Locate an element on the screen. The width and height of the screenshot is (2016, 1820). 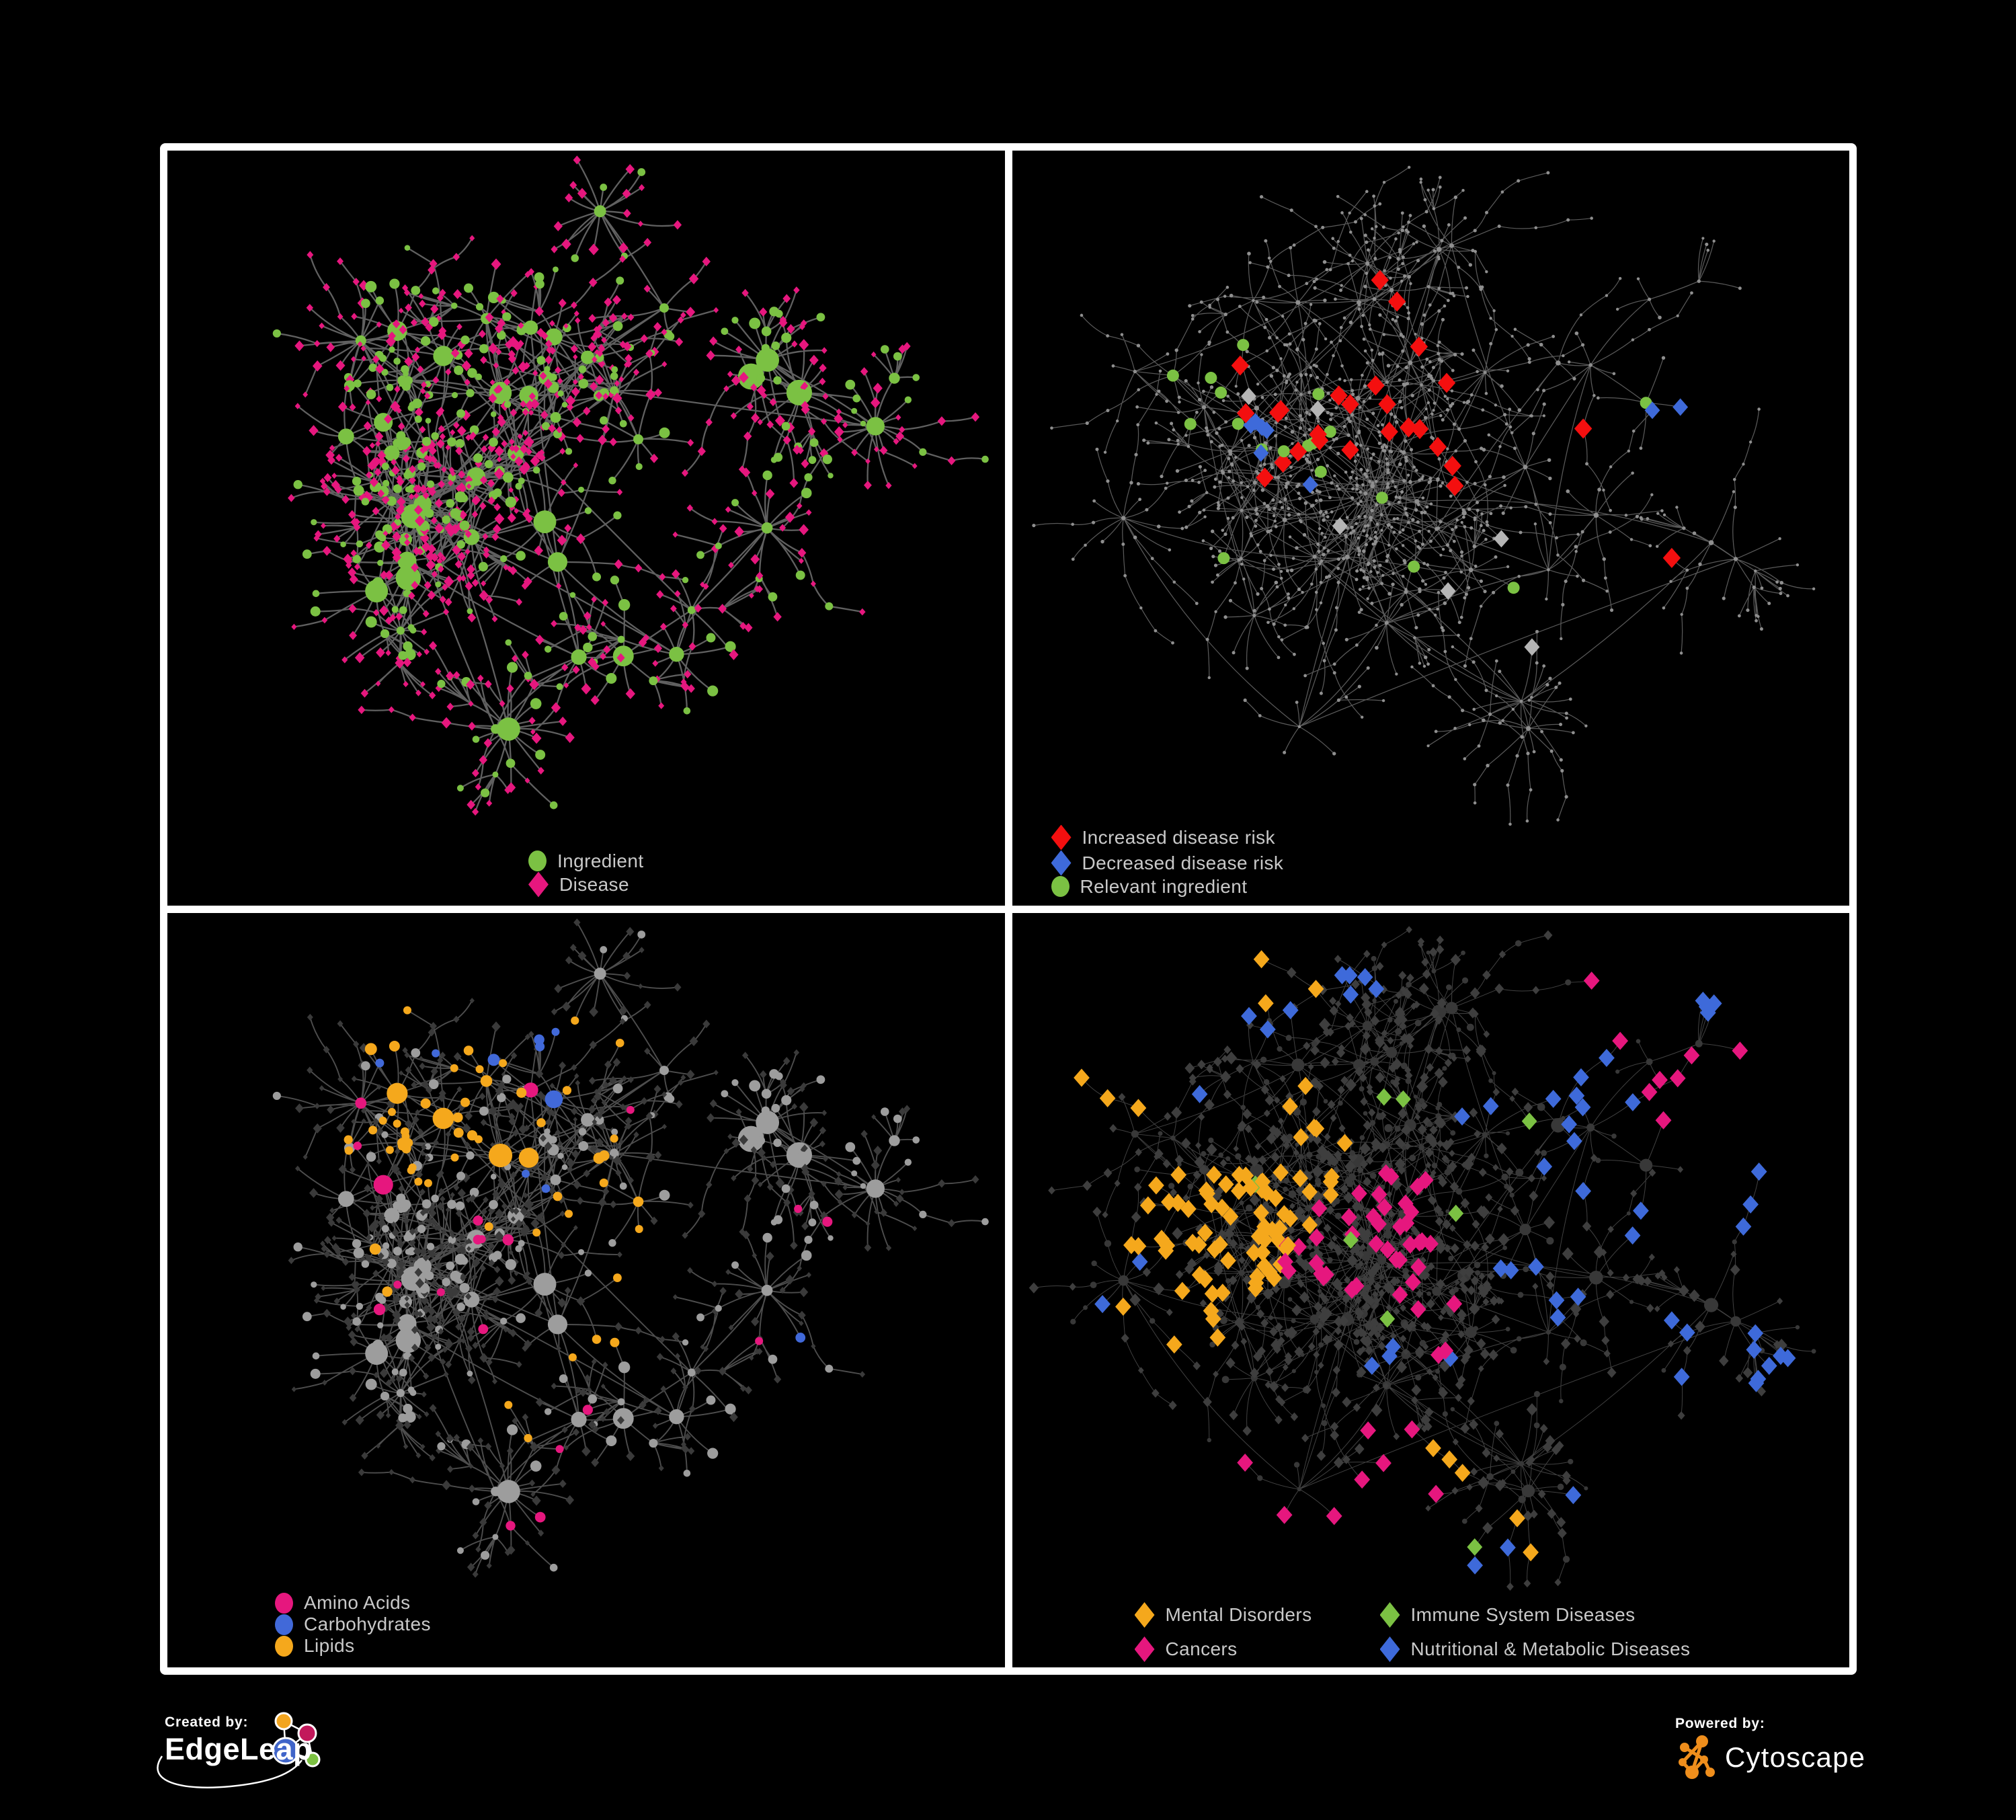
edgeleap-swoosh is located at coordinates (230, 1771).